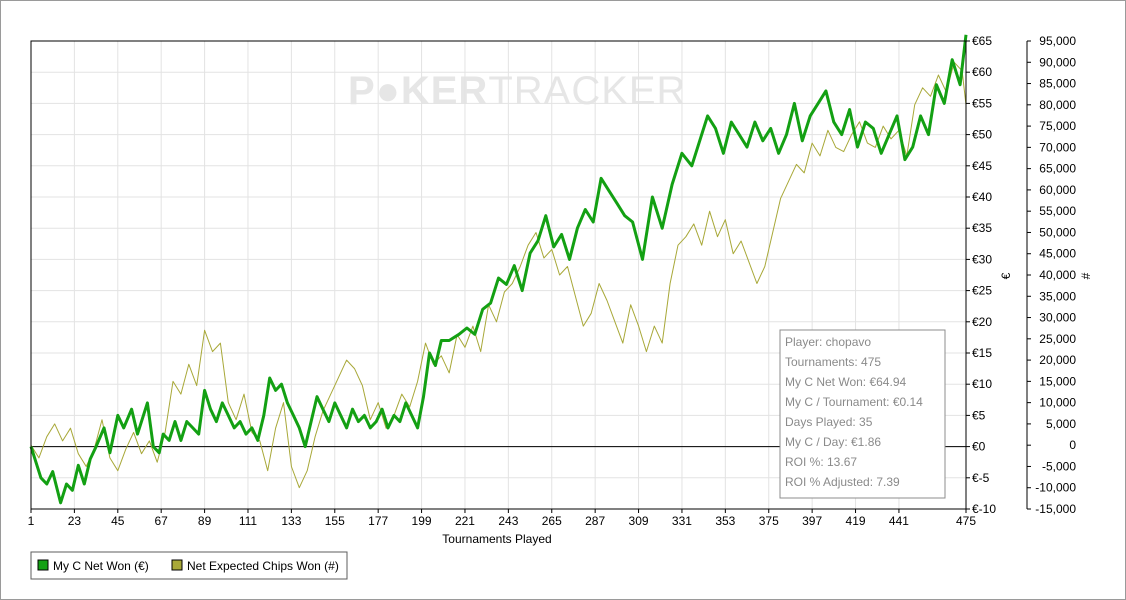 The image size is (1126, 600). What do you see at coordinates (982, 135) in the screenshot?
I see `y-left-tick-label: €50` at bounding box center [982, 135].